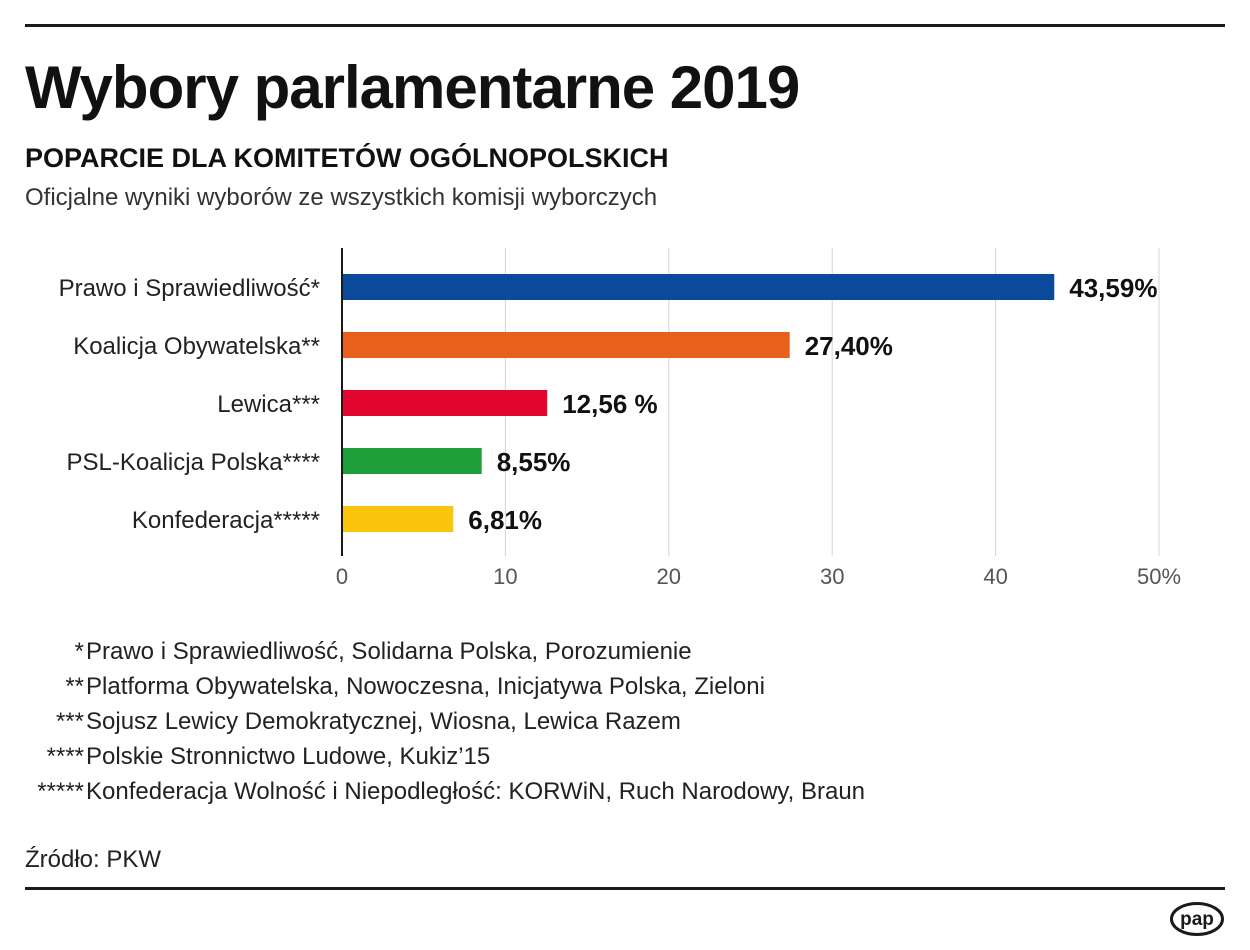 Image resolution: width=1250 pixels, height=950 pixels. I want to click on logo-text: pap, so click(1197, 919).